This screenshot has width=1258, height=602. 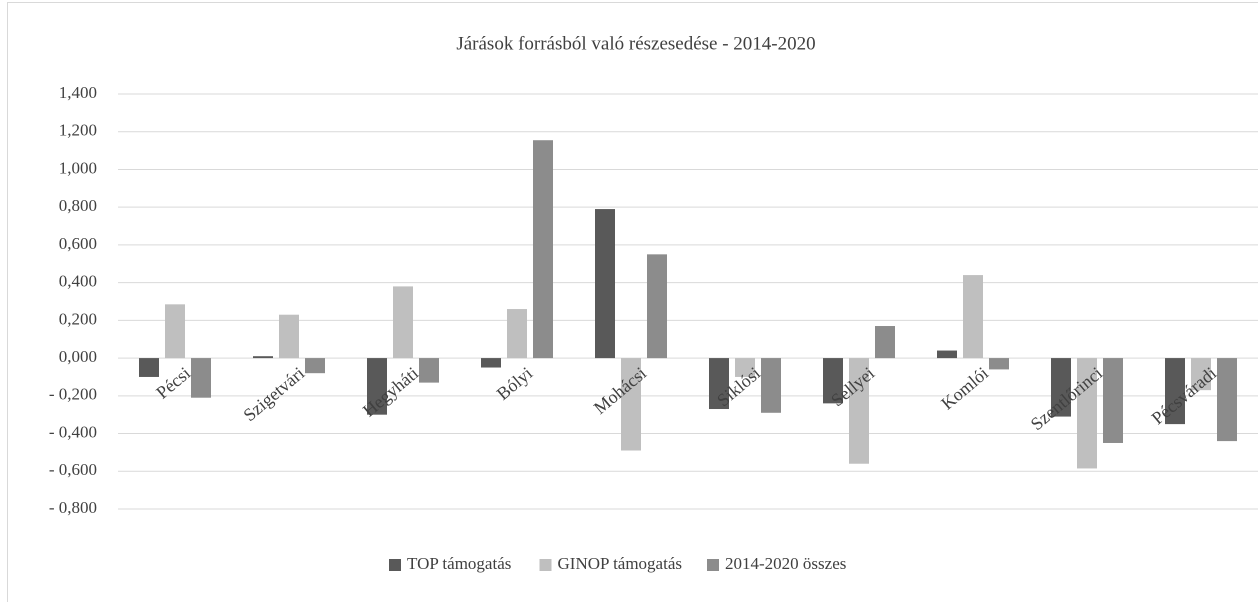 What do you see at coordinates (964, 388) in the screenshot?
I see `x-tick-label: Komlói` at bounding box center [964, 388].